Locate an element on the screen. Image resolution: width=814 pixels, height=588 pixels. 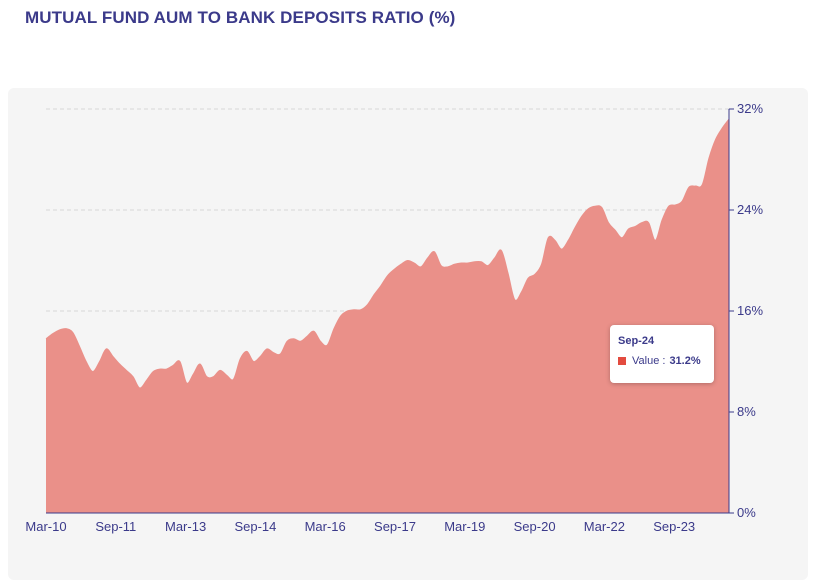
tooltip-row: Value : 31.2% is located at coordinates (662, 361).